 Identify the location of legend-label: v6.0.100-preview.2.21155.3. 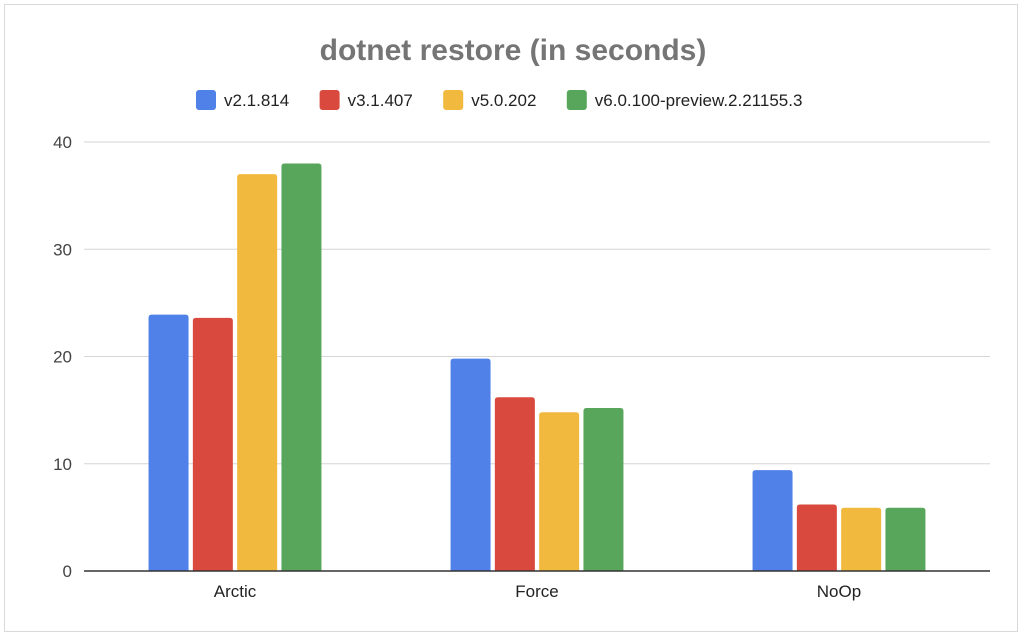
(699, 100).